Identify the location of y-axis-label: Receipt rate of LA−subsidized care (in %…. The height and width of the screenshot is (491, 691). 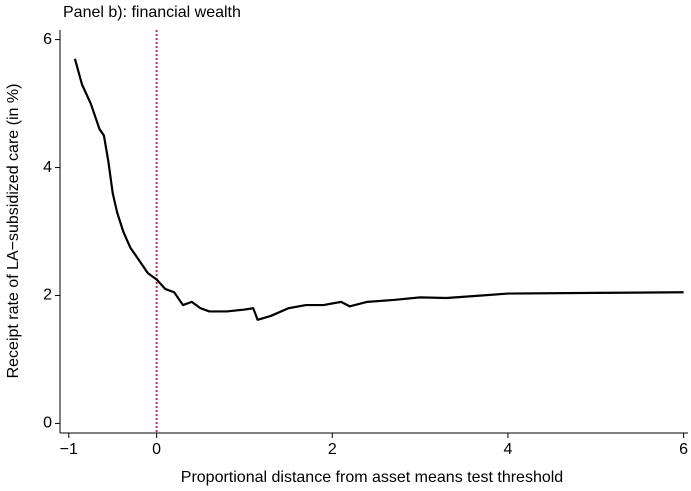
(13, 231).